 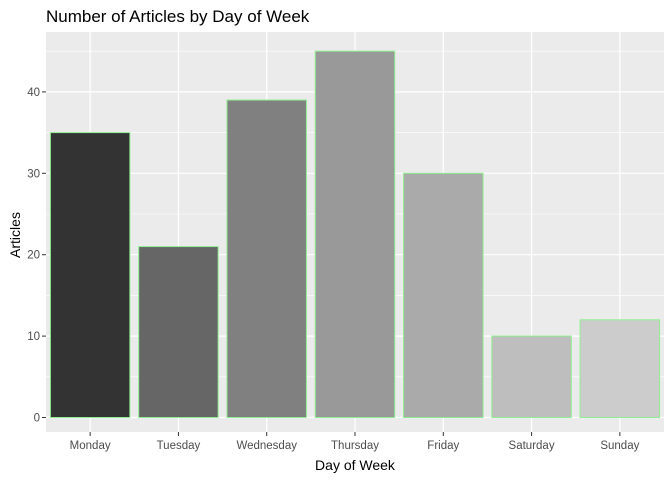 What do you see at coordinates (178, 332) in the screenshot?
I see `bar-tuesday` at bounding box center [178, 332].